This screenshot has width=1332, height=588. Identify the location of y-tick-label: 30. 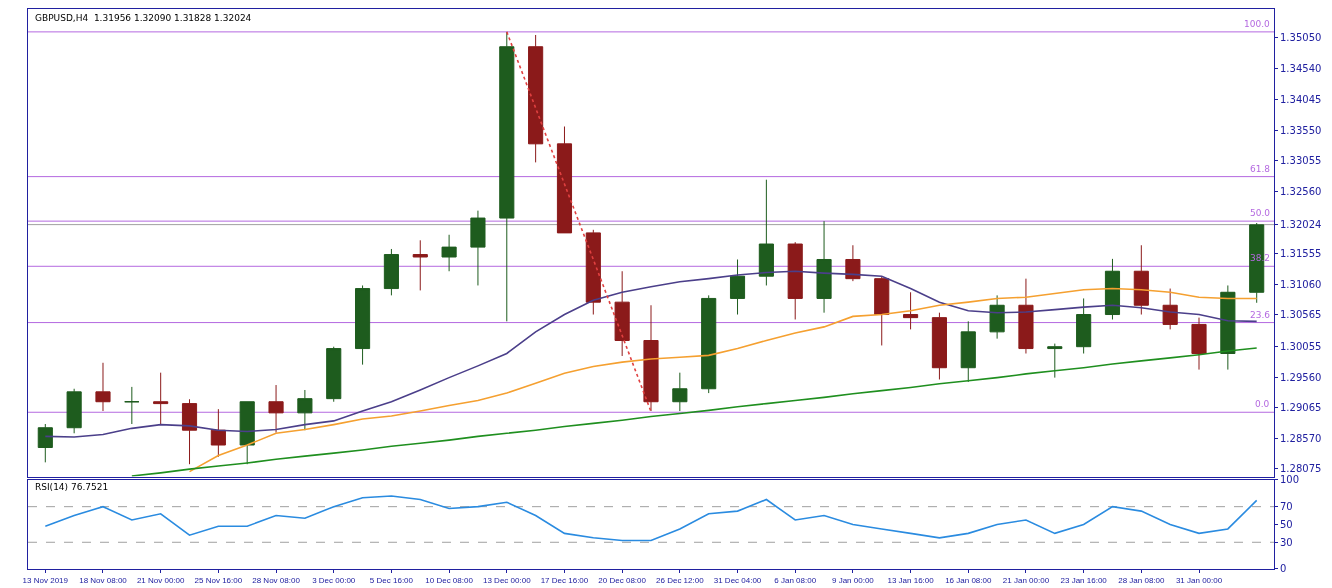
(1286, 542).